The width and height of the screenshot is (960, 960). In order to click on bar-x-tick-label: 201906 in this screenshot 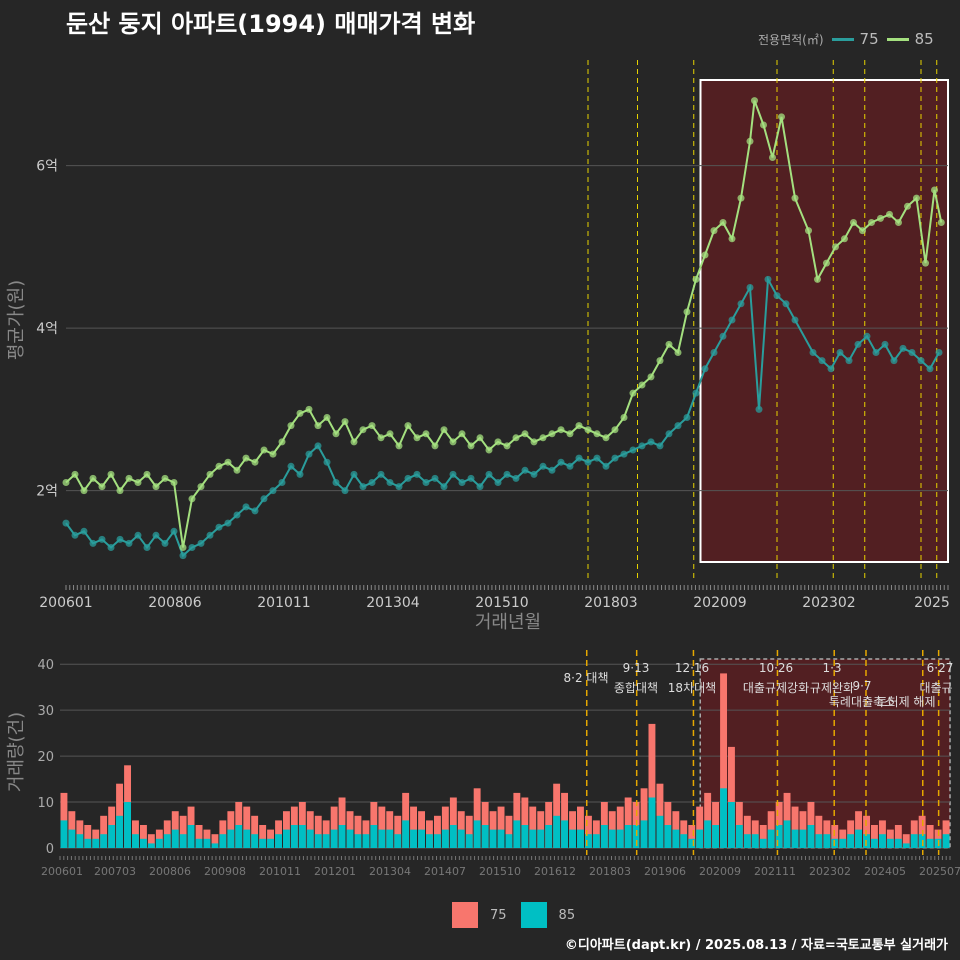, I will do `click(665, 871)`.